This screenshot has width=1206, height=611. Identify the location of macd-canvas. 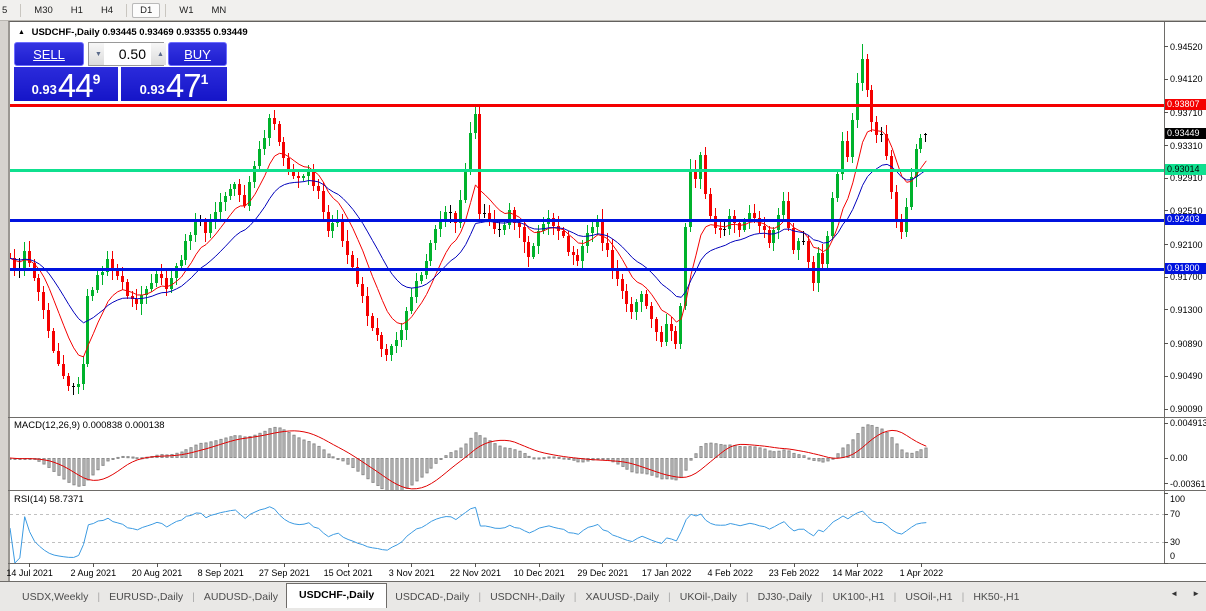
(587, 454).